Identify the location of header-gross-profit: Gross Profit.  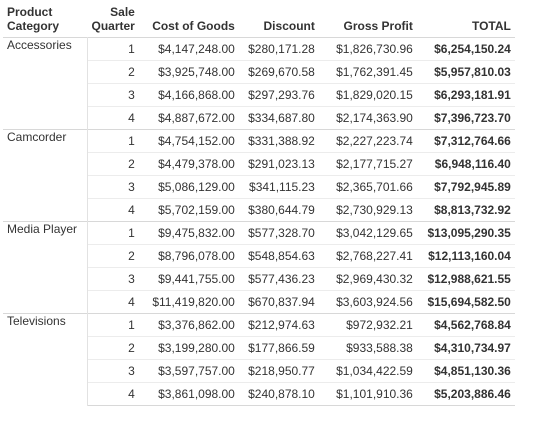
(378, 26).